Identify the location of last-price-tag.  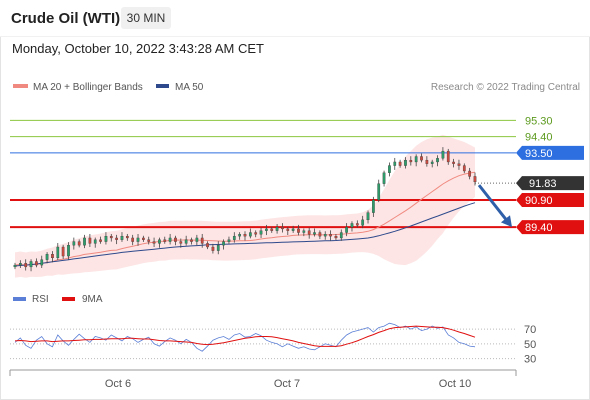
(550, 183).